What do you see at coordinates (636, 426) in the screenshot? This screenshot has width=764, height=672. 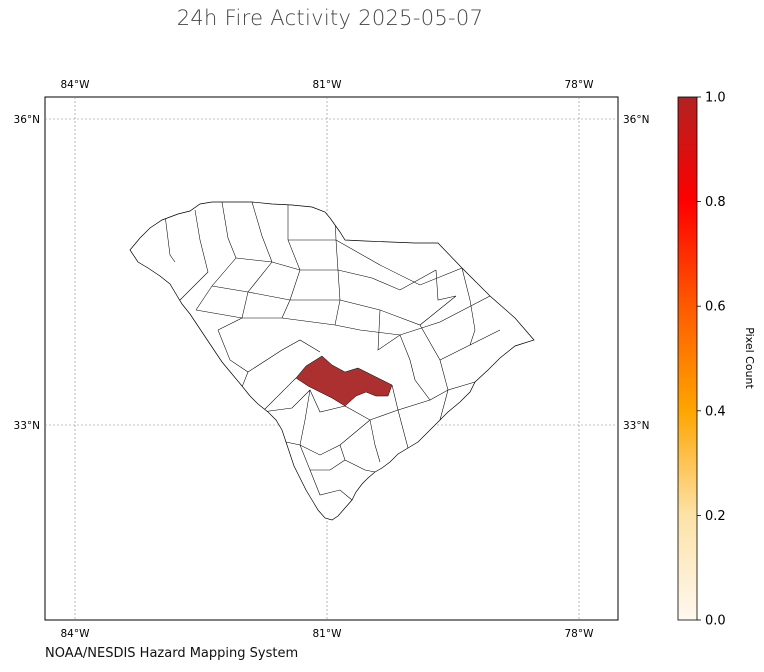 I see `lat-tick-right: 33°N` at bounding box center [636, 426].